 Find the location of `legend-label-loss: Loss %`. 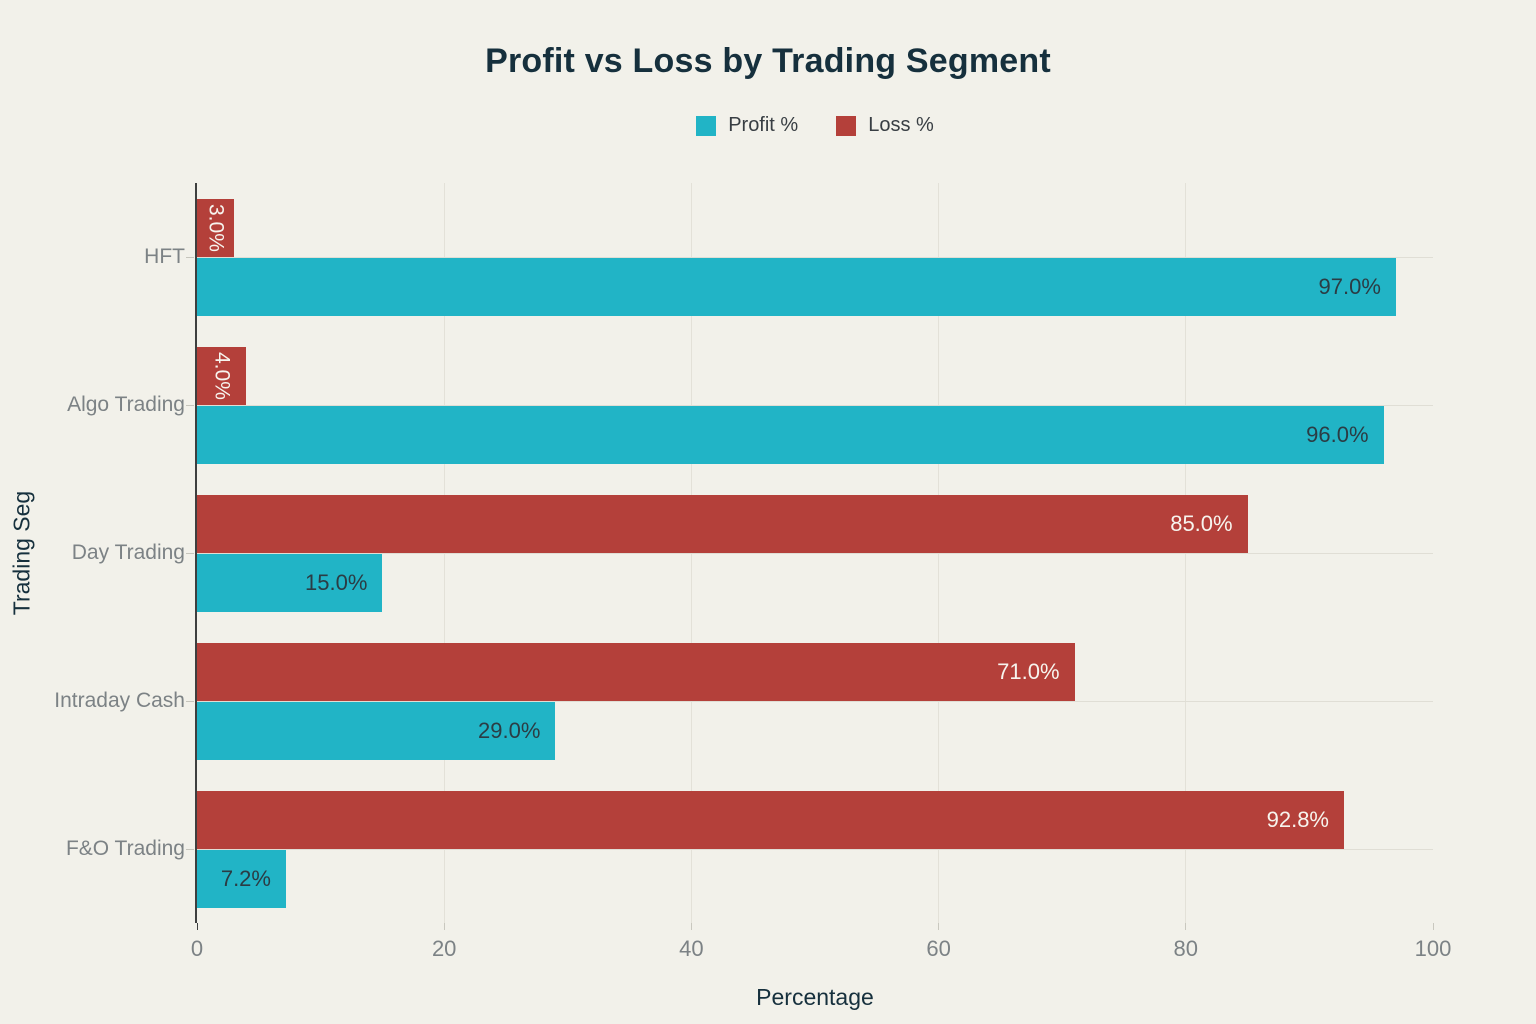

legend-label-loss: Loss % is located at coordinates (901, 125).